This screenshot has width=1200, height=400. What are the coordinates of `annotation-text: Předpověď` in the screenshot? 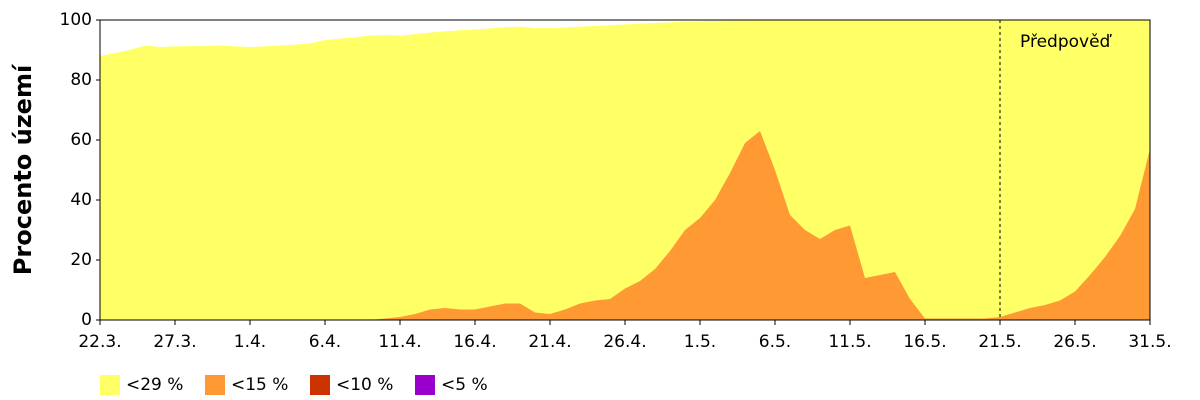 It's located at (1066, 42).